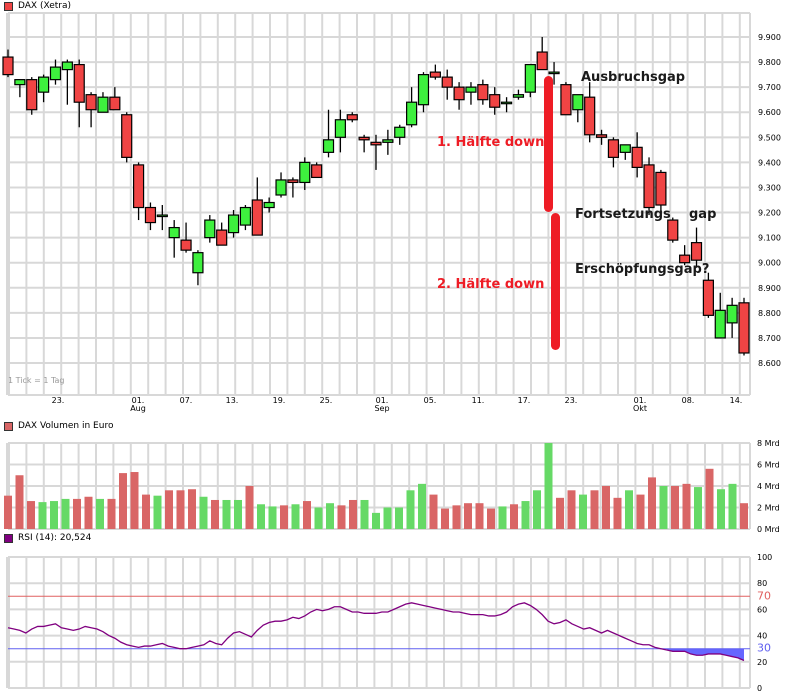  I want to click on price-tick-label: 9.000, so click(769, 263).